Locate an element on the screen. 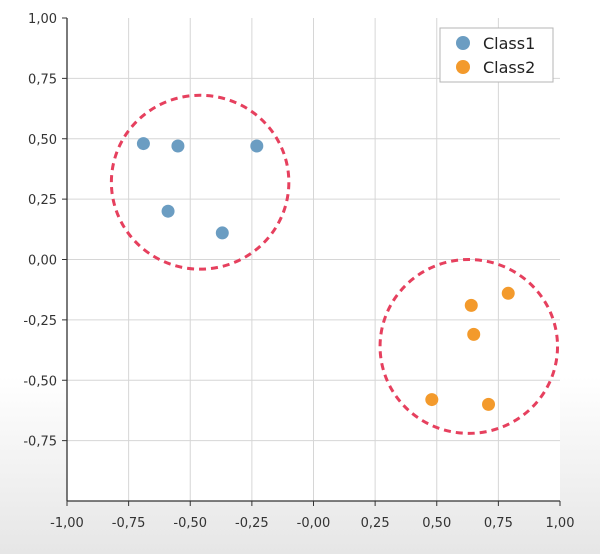  legend-box is located at coordinates (496, 55).